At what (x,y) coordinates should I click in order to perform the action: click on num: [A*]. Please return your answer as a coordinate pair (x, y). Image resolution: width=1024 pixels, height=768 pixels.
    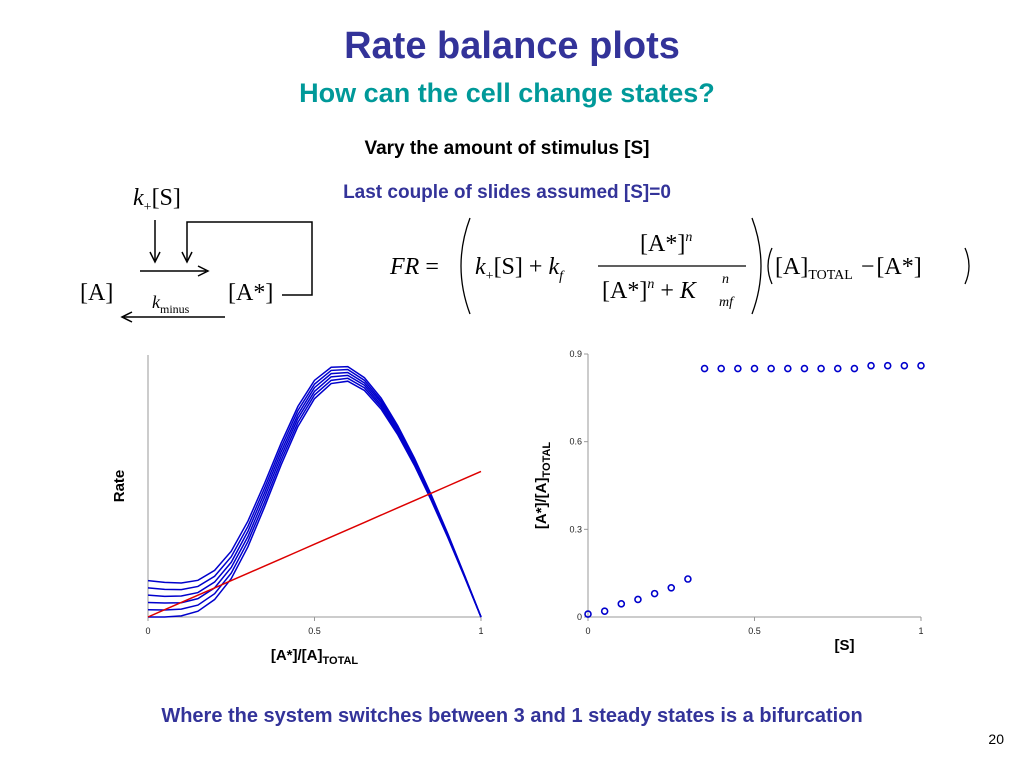
    Looking at the image, I should click on (662, 244).